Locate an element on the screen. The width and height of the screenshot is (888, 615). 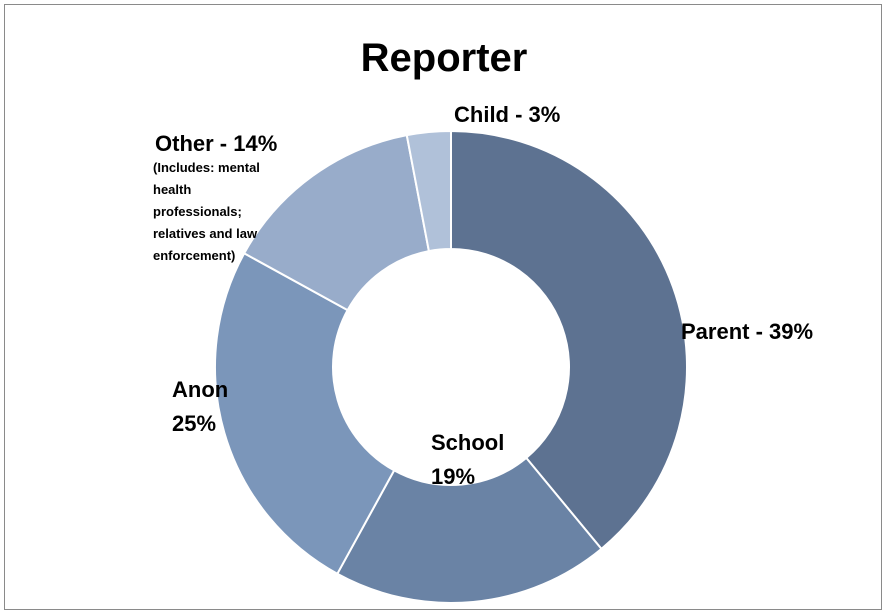
slice-label-child: Child - 3% is located at coordinates (507, 114).